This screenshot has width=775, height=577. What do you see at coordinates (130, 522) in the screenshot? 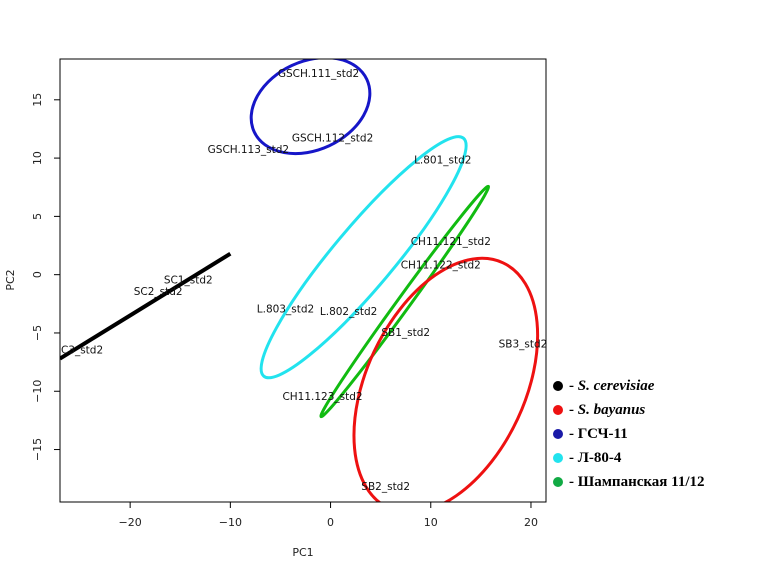
I see `x-tick-label: −20` at bounding box center [130, 522].